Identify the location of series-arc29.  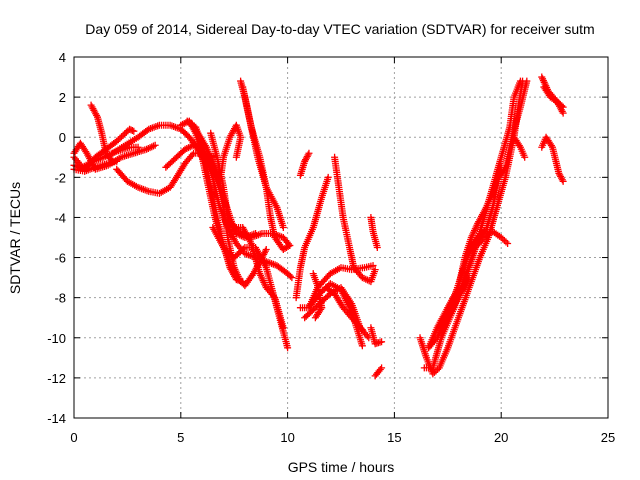
(378, 372).